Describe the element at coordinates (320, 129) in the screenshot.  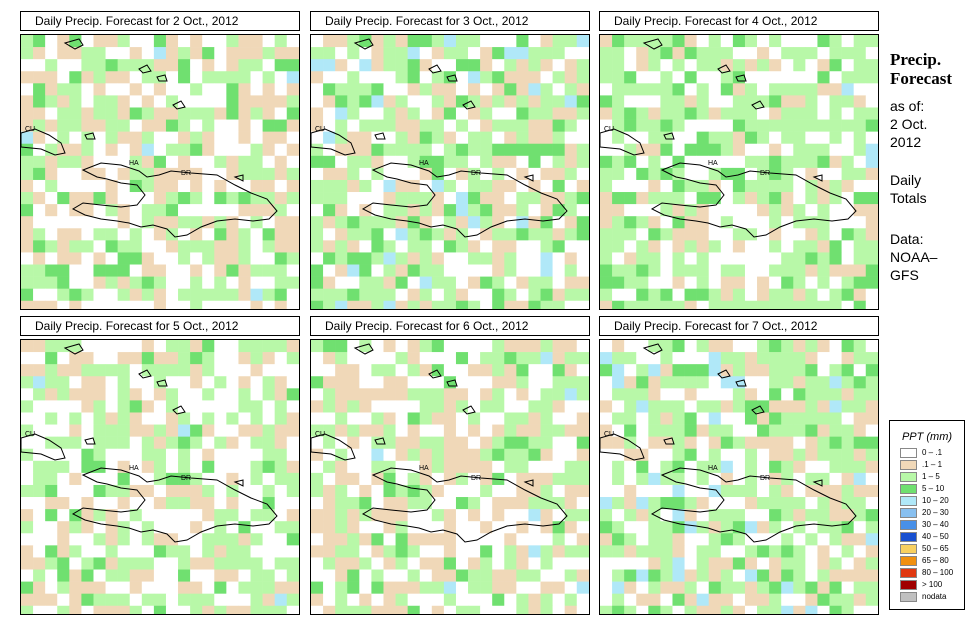
I see `country-label-cuba: CU` at that location.